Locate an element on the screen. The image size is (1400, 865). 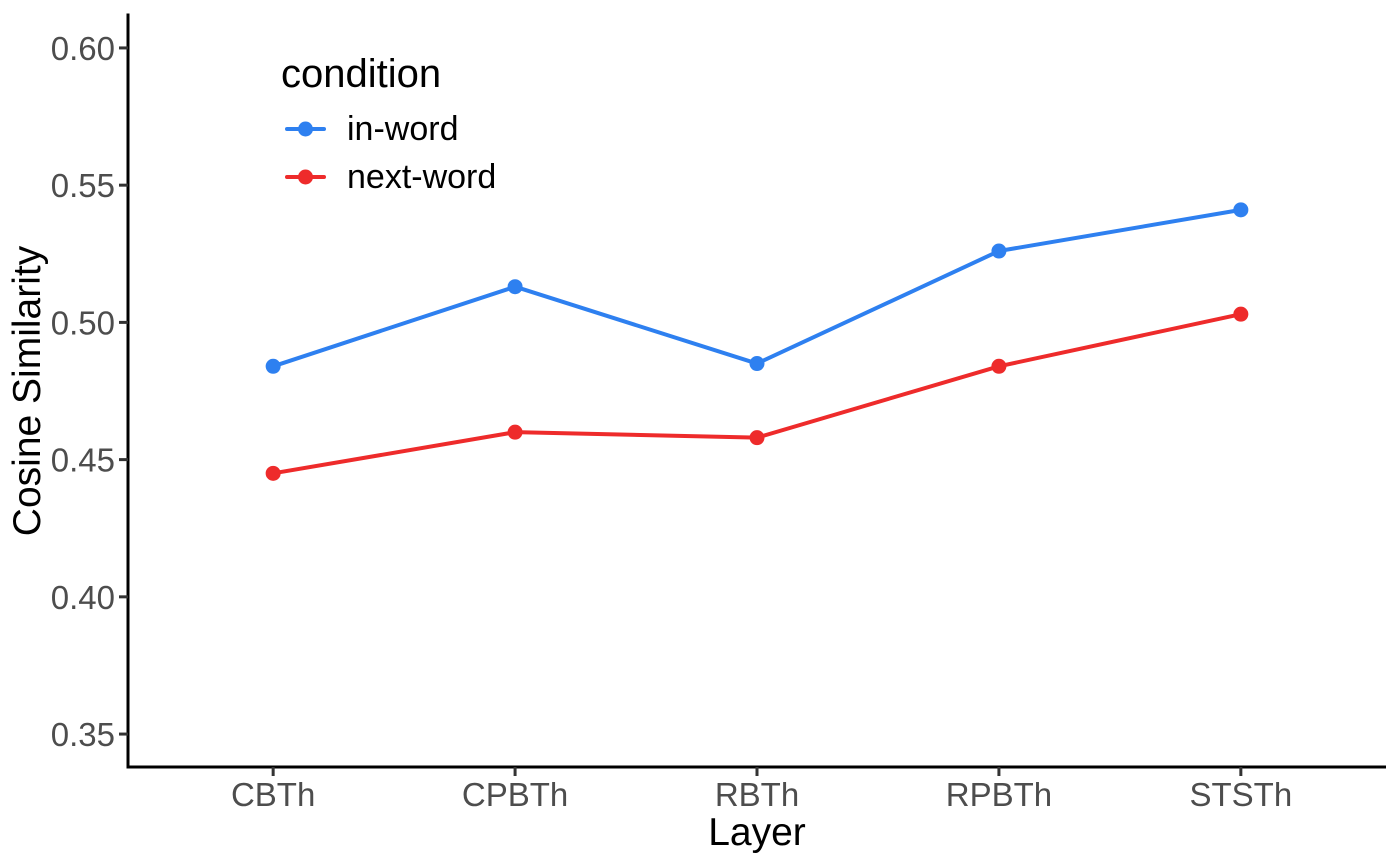
legend: condition in-word next-word is located at coordinates (388, 124).